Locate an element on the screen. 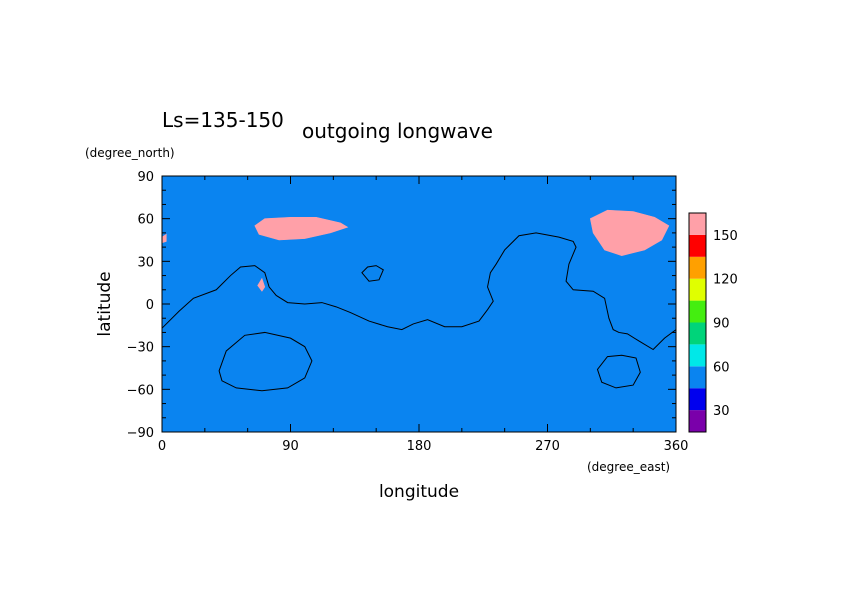 The width and height of the screenshot is (842, 595). y-tick-label: −90 is located at coordinates (140, 433).